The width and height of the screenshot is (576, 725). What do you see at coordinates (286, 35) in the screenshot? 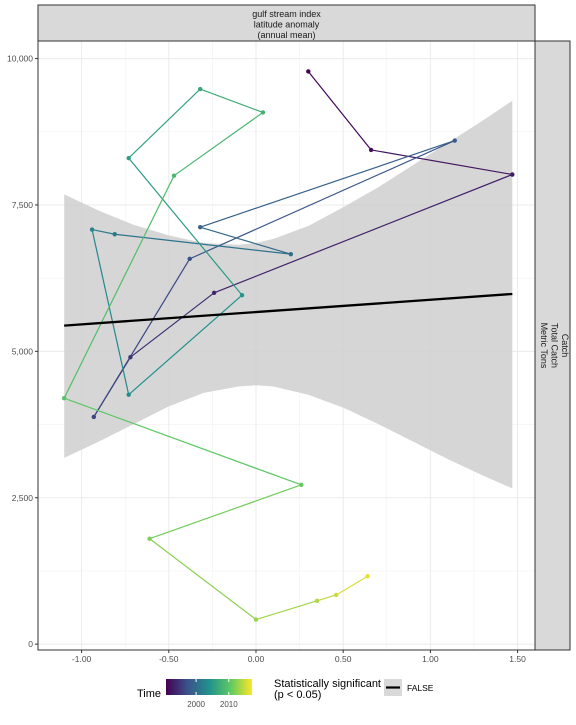
I see `facet-top-label: (annual mean)` at bounding box center [286, 35].